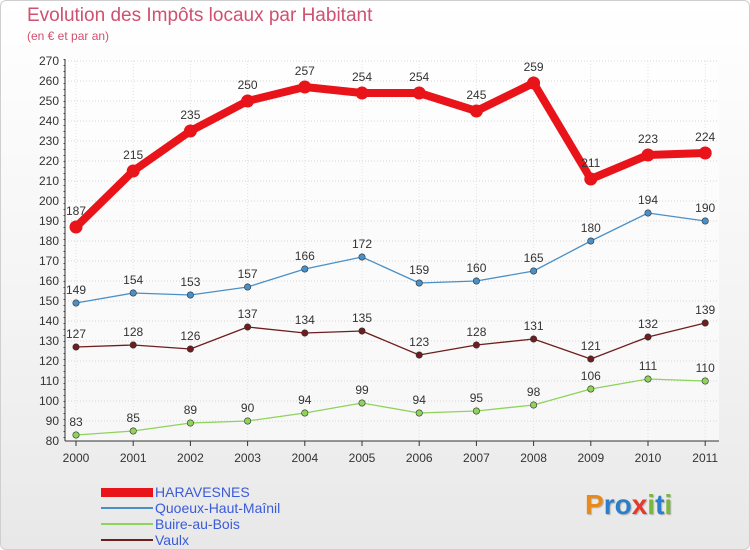 The width and height of the screenshot is (750, 550). What do you see at coordinates (305, 256) in the screenshot?
I see `data-label: 166` at bounding box center [305, 256].